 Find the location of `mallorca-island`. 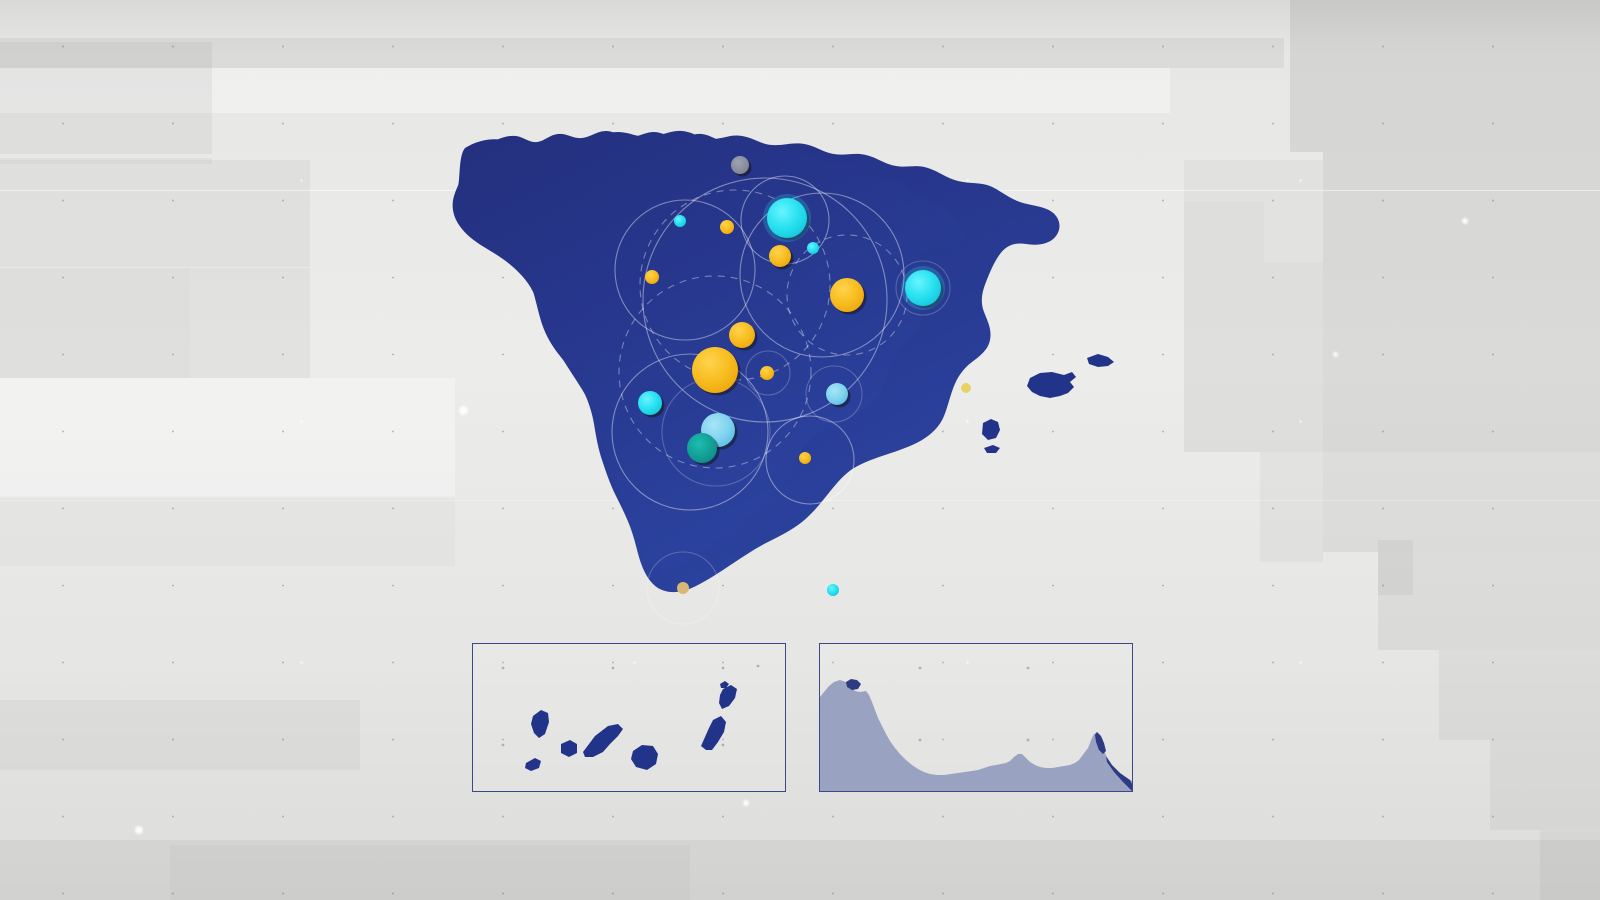

mallorca-island is located at coordinates (1051, 385).